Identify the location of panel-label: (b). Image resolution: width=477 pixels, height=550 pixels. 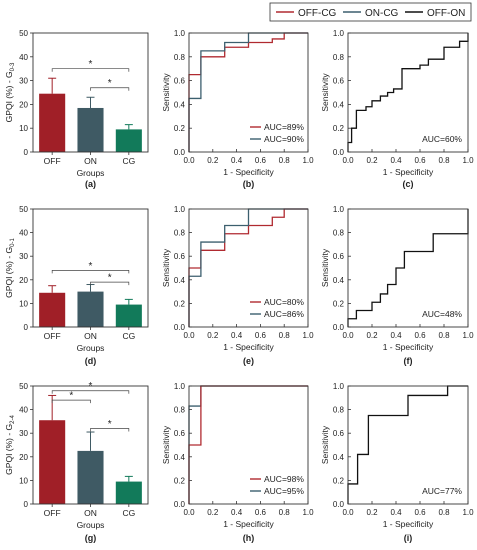
(249, 184).